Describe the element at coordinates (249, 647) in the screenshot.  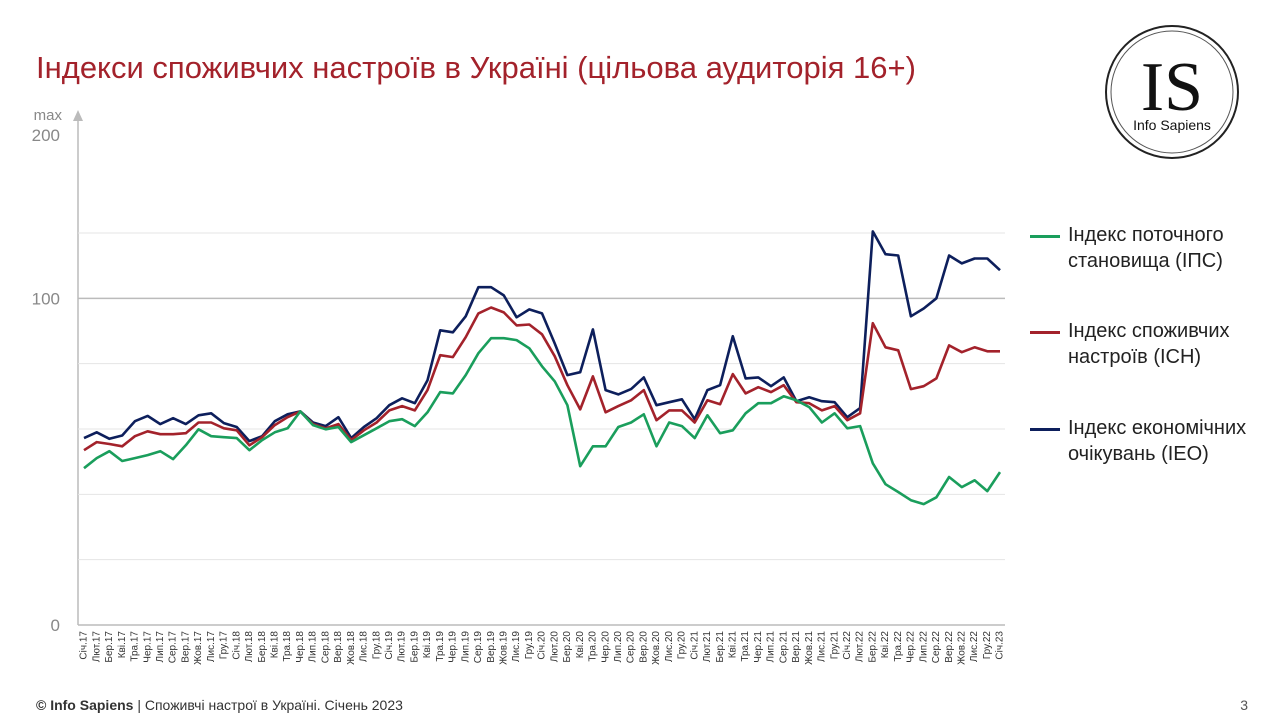
I see `x-tick-label: Лют.18` at that location.